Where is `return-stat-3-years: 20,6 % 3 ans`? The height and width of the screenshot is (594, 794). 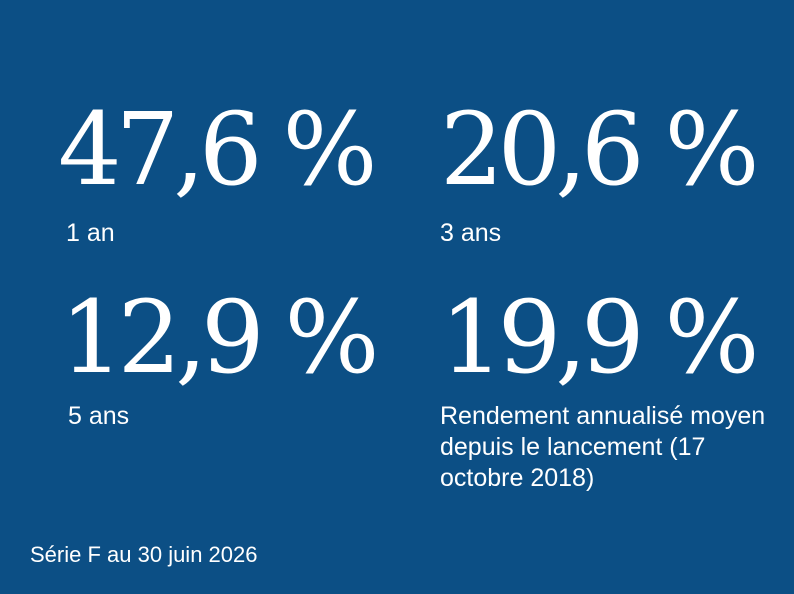
return-stat-3-years: 20,6 % 3 ans is located at coordinates (599, 170).